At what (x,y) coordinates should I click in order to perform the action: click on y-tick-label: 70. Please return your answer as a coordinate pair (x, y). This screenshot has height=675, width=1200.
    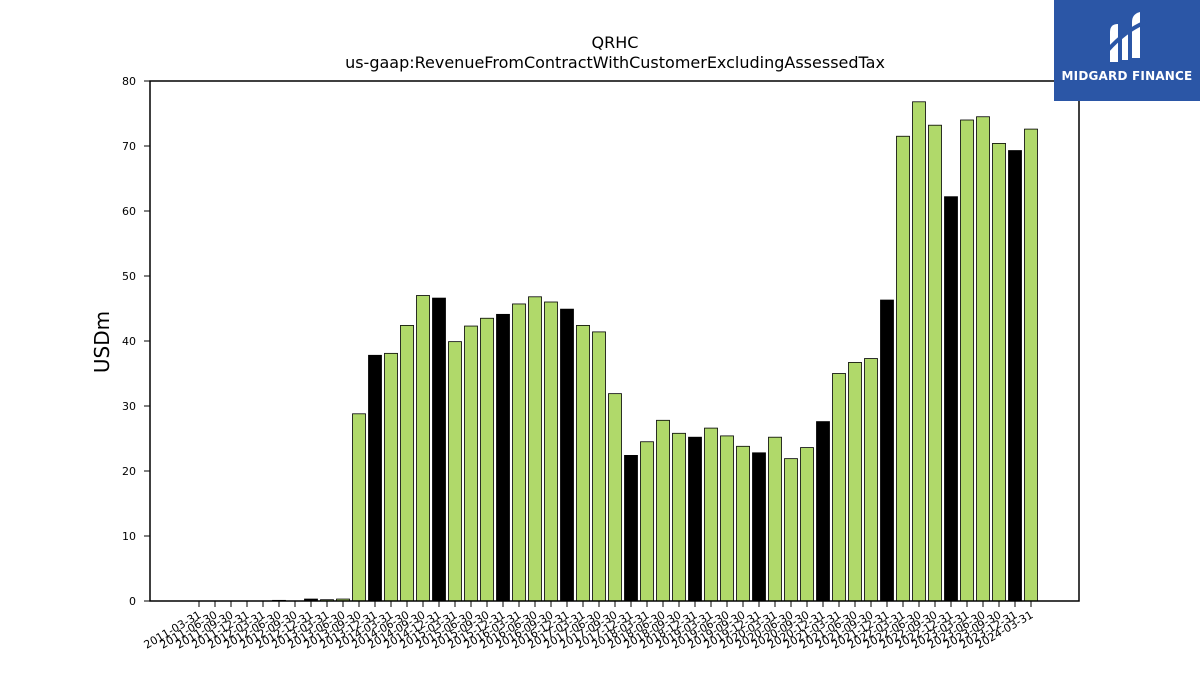
    Looking at the image, I should click on (129, 146).